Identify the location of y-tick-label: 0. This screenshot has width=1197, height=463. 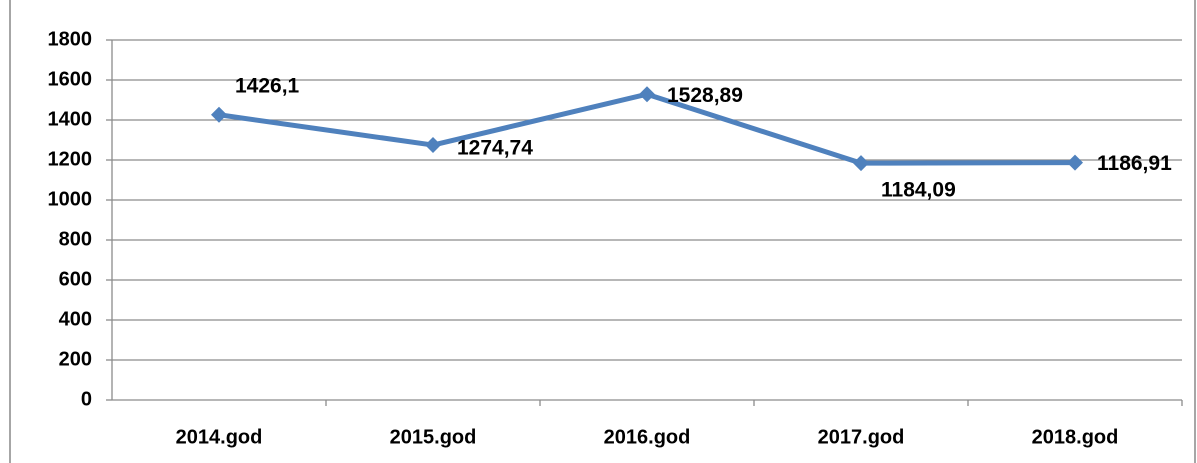
(86, 399).